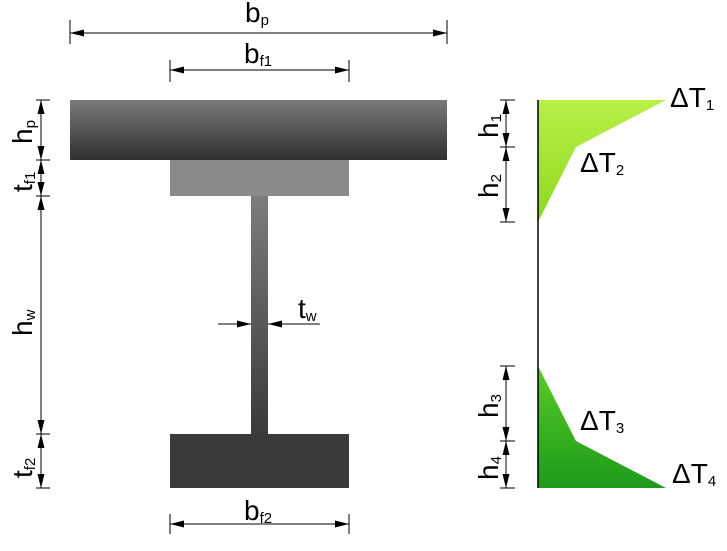 This screenshot has height=551, width=727. I want to click on label-hp: hp, so click(23, 132).